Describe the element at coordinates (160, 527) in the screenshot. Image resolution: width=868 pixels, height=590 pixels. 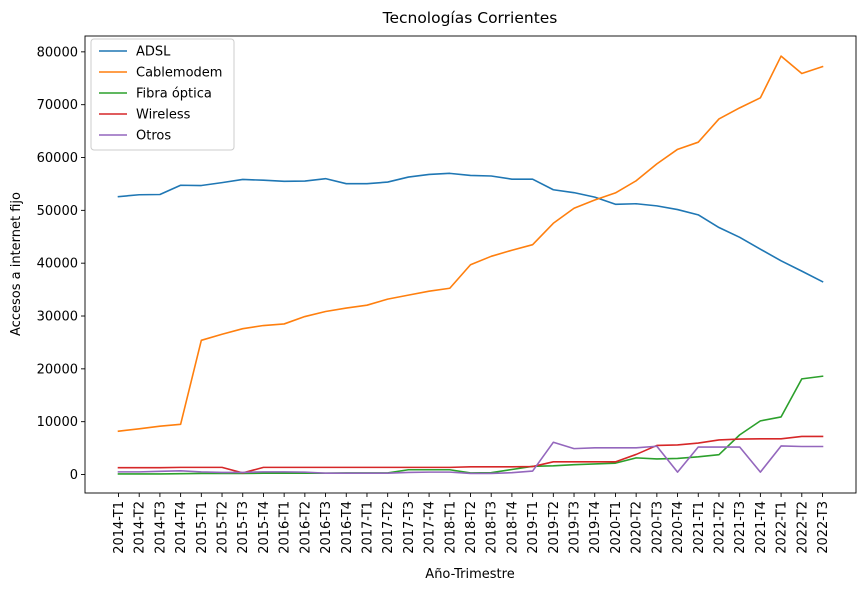
I see `x-tick-label: 2014-T3` at that location.